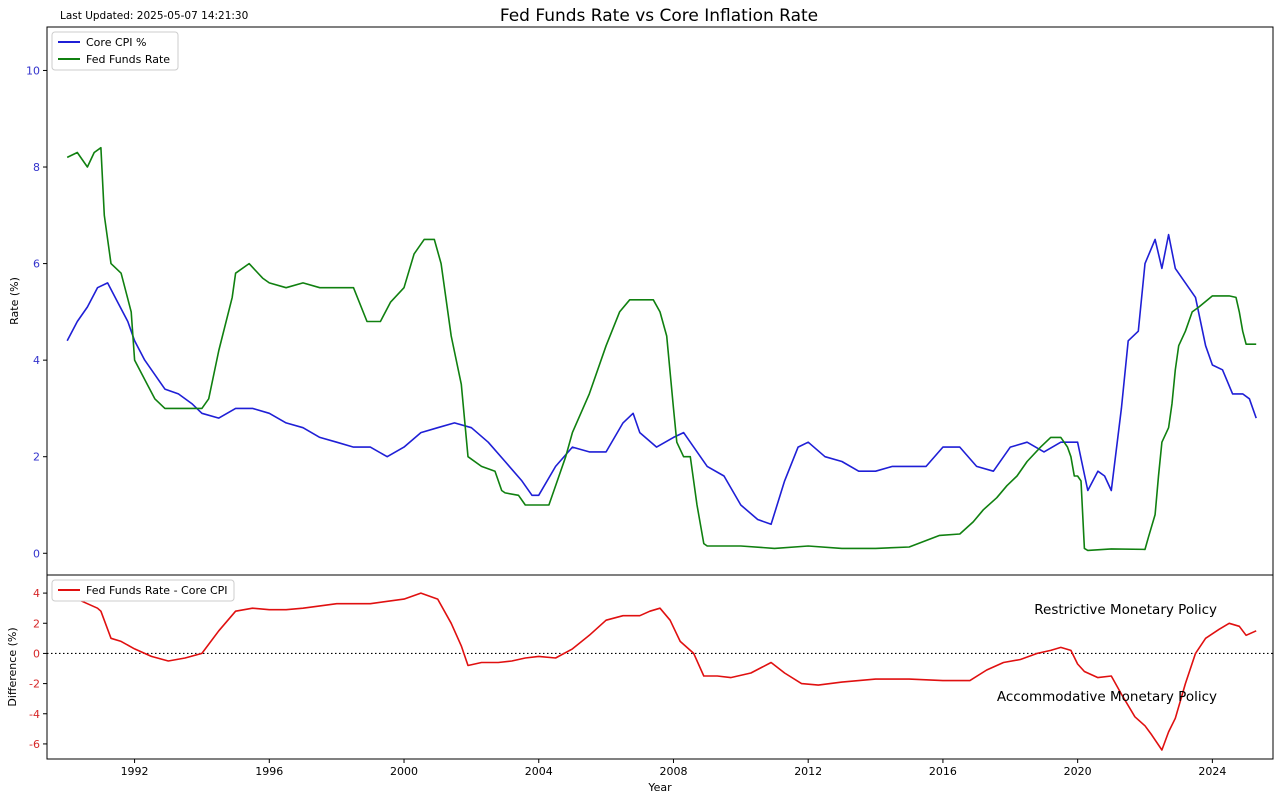 The height and width of the screenshot is (800, 1280). I want to click on x-tick-label: 2000, so click(404, 771).